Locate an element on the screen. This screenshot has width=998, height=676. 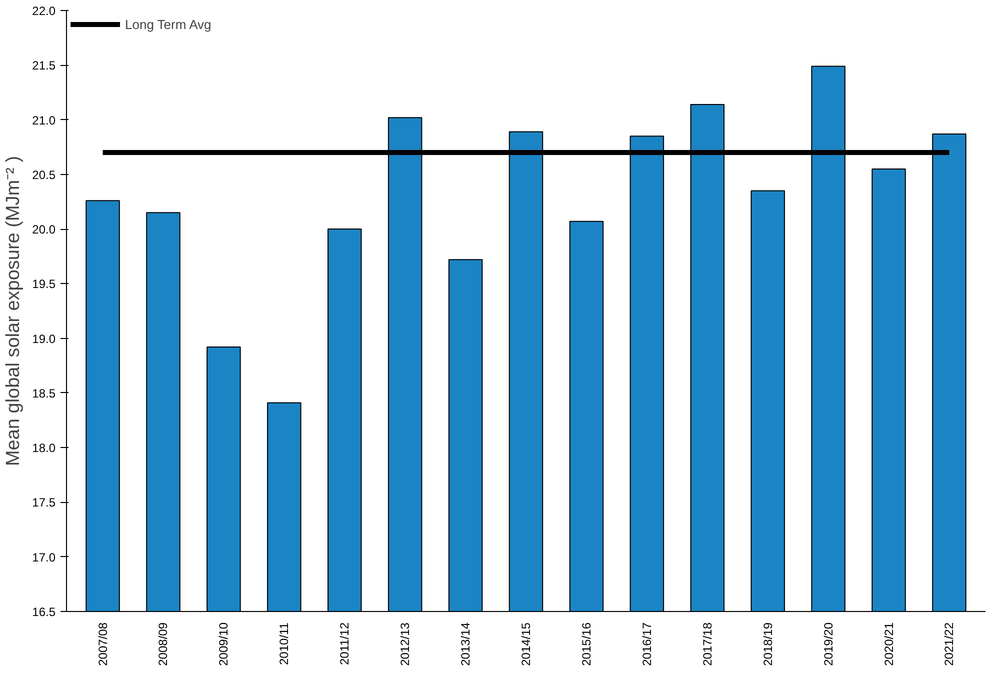
y-tick-label: 19.0 is located at coordinates (44, 339).